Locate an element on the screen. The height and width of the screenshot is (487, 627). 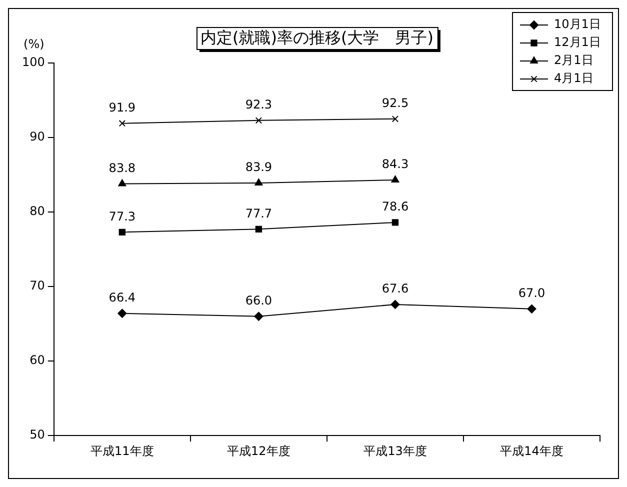
y-tick-label: 100 is located at coordinates (33, 62).